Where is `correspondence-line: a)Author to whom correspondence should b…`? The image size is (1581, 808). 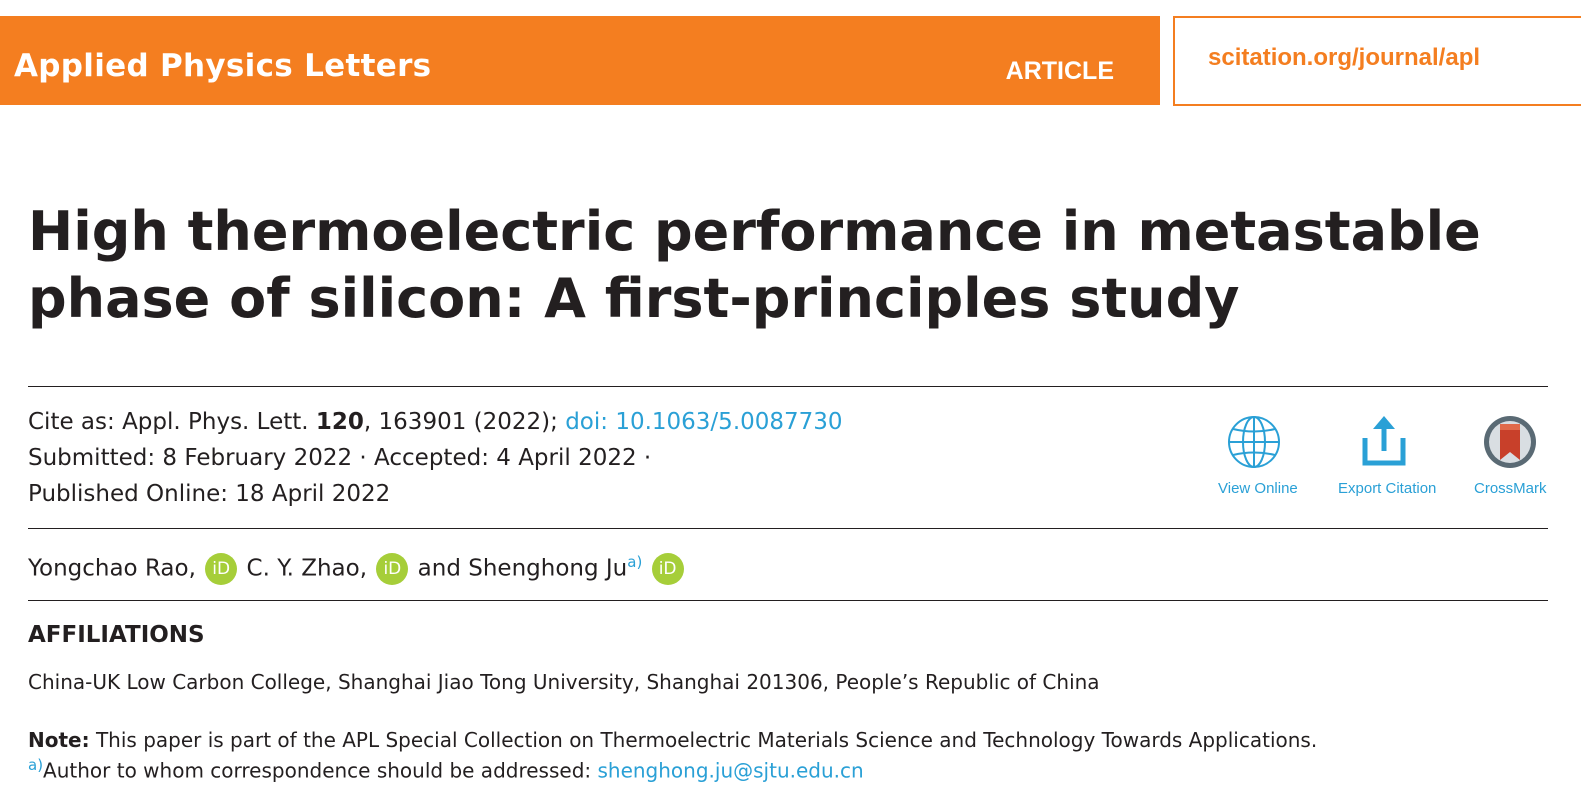 correspondence-line: a)Author to whom correspondence should b… is located at coordinates (446, 769).